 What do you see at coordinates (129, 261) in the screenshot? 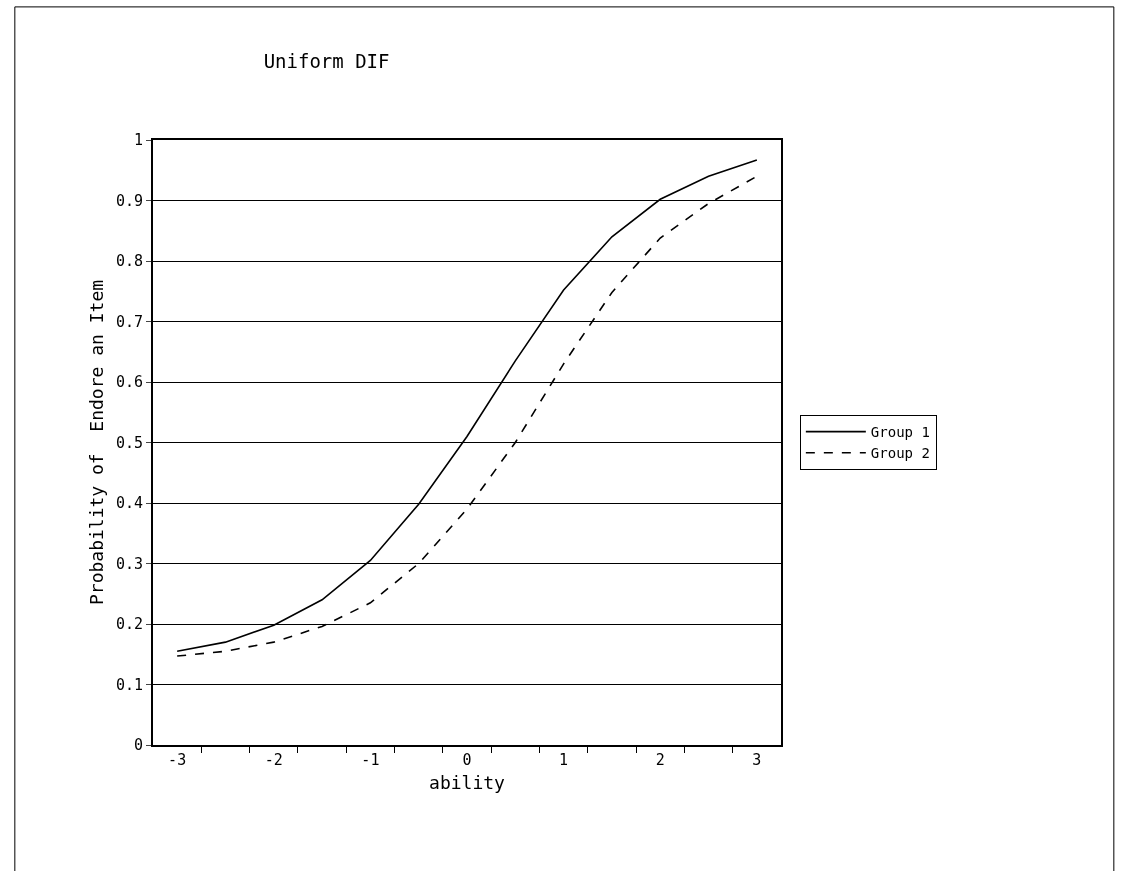
I see `y-tick-label: 0.8` at bounding box center [129, 261].